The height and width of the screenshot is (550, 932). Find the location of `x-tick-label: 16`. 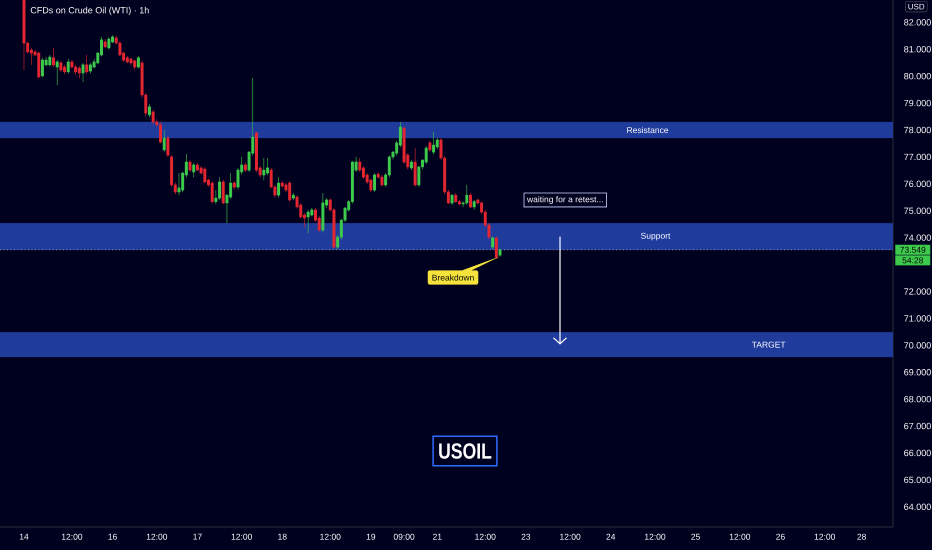

x-tick-label: 16 is located at coordinates (112, 537).